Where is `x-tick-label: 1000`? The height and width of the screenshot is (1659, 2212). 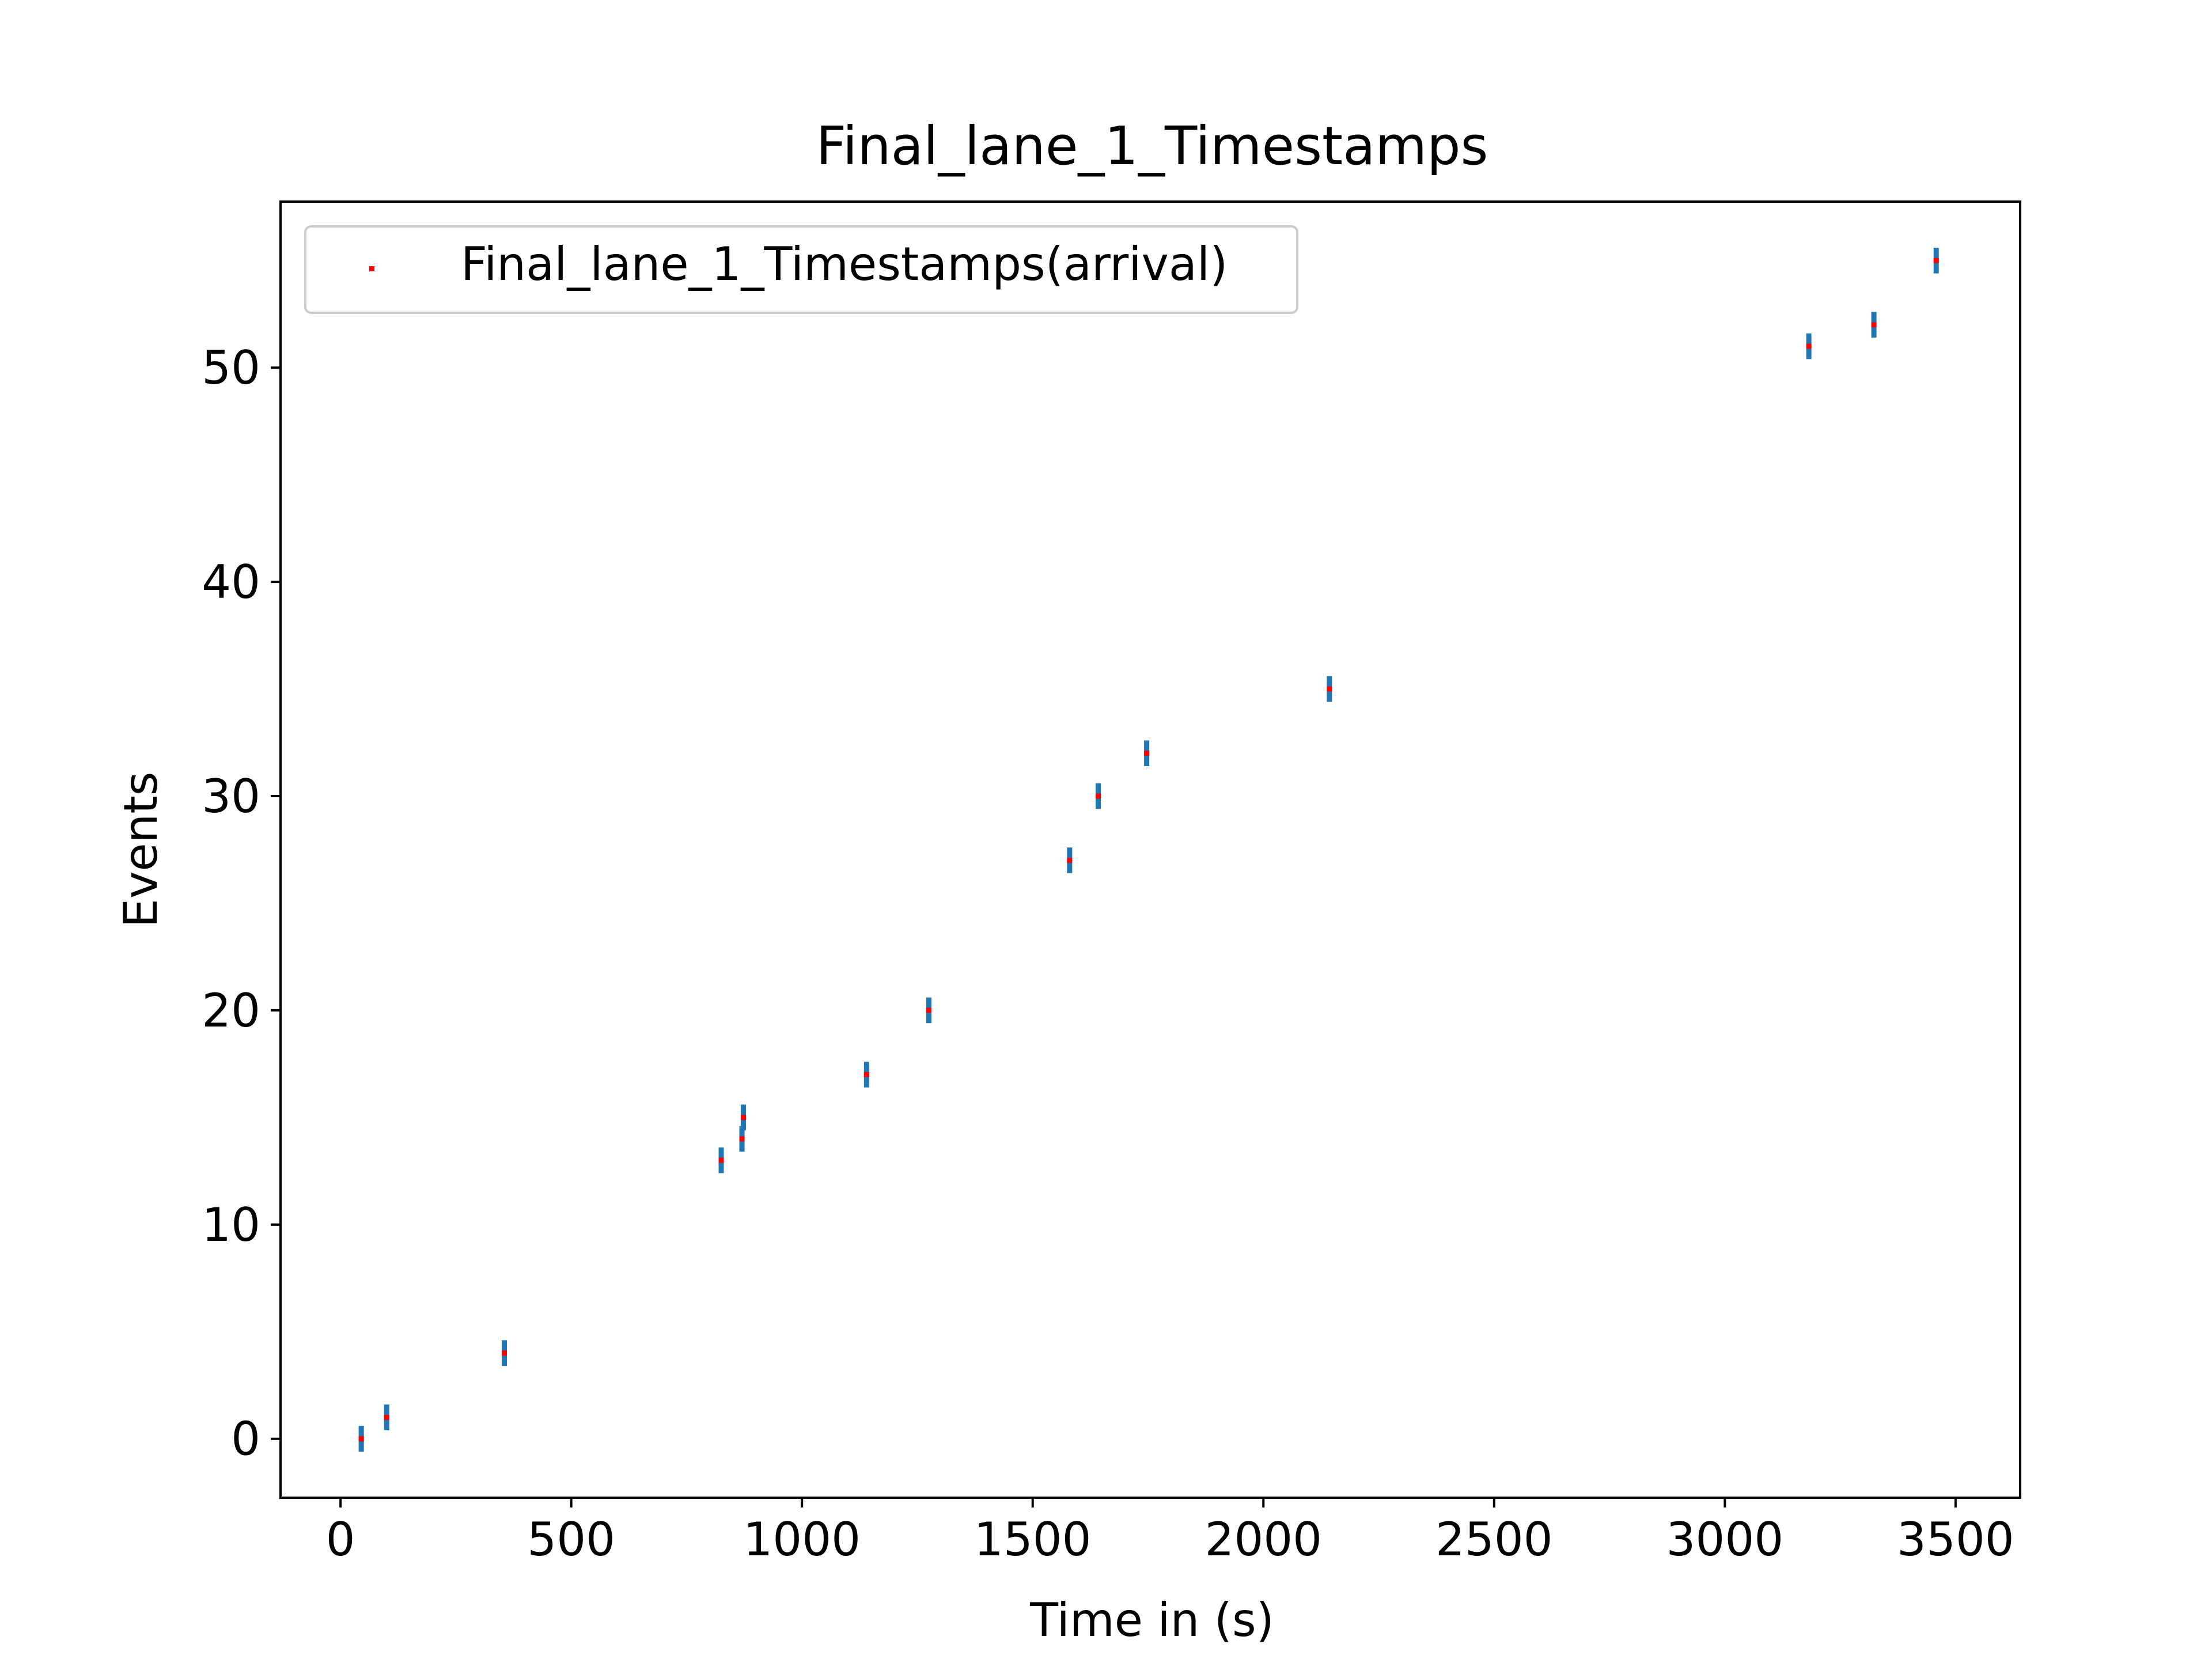 x-tick-label: 1000 is located at coordinates (802, 1539).